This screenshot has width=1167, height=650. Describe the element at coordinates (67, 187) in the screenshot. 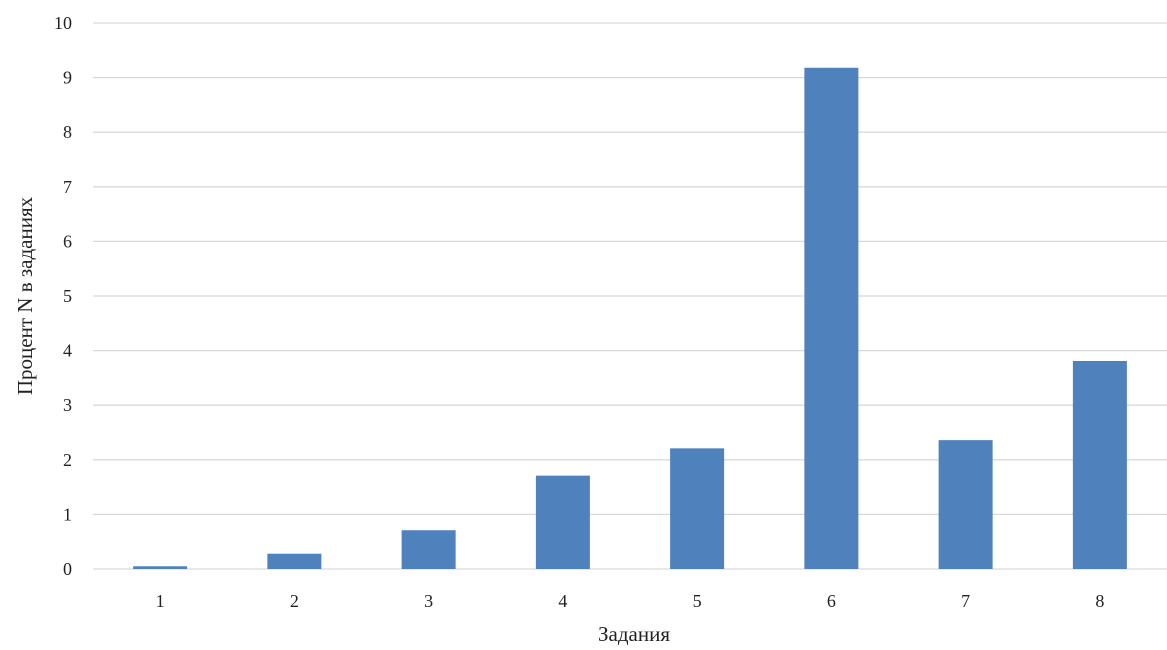

I see `y-tick-label: 7` at that location.